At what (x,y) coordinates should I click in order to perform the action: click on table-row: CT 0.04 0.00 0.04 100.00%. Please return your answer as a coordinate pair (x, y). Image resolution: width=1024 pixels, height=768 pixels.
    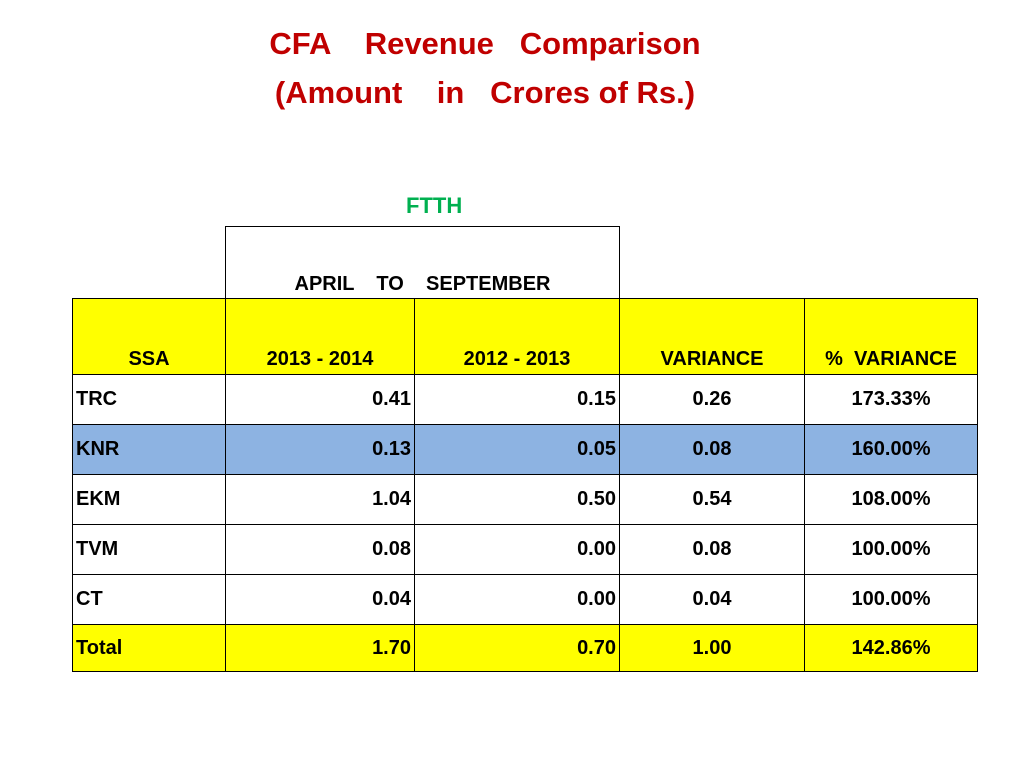
    Looking at the image, I should click on (525, 599).